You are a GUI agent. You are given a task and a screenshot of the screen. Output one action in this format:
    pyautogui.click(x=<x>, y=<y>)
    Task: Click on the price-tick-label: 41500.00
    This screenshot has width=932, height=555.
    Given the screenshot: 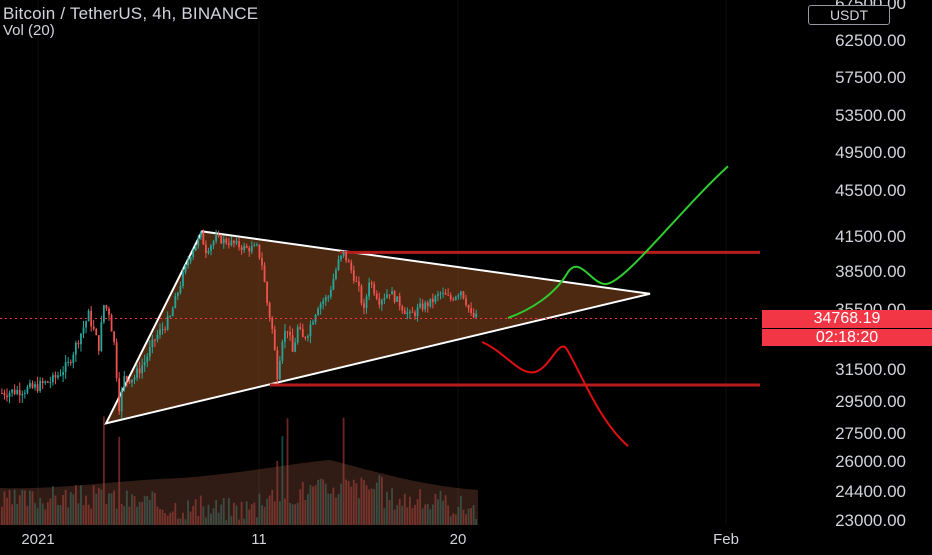 What is the action you would take?
    pyautogui.click(x=870, y=236)
    